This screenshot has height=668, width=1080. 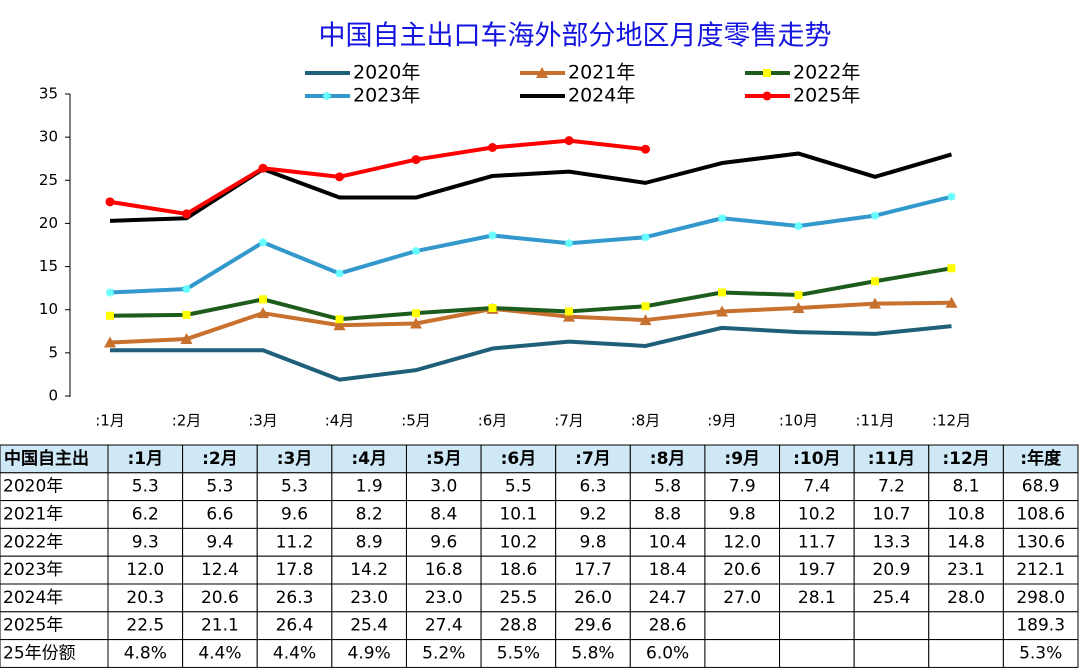 I want to click on cell-text: 23.1, so click(x=966, y=570).